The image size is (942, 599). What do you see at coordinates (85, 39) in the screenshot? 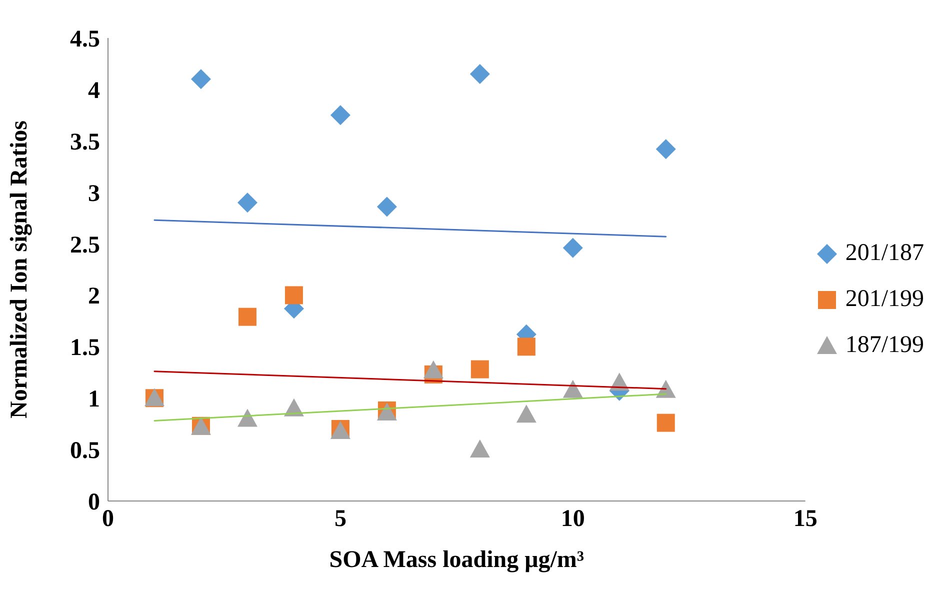
I see `y-tick-label: 4.5` at bounding box center [85, 39].